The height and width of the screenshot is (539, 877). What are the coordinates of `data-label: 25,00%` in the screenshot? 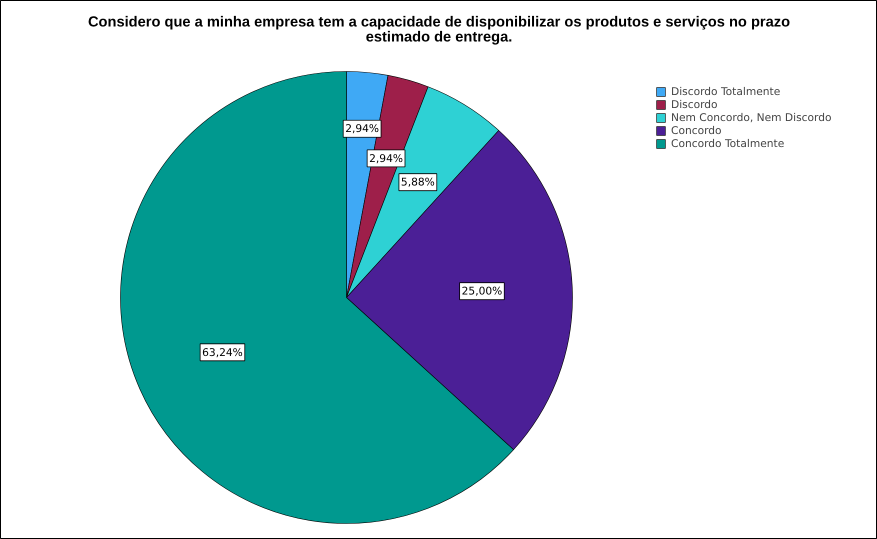 It's located at (482, 291).